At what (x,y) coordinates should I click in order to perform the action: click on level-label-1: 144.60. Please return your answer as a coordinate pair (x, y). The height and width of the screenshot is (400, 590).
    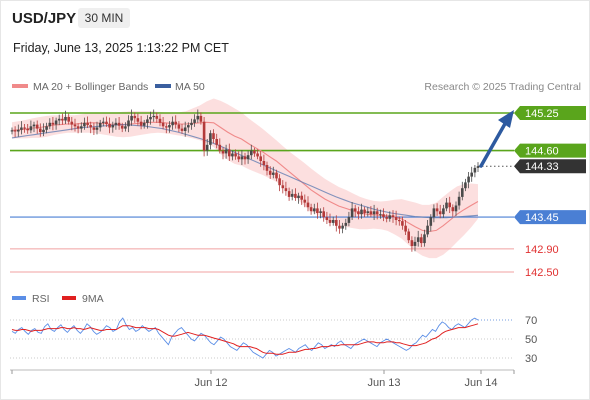
    Looking at the image, I should click on (550, 150).